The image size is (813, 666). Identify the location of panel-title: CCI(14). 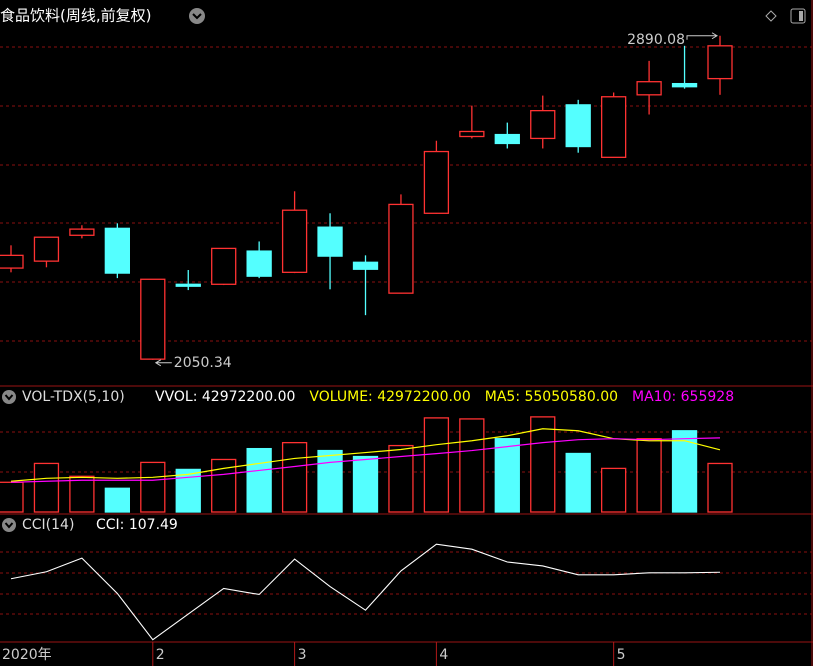
(48, 525).